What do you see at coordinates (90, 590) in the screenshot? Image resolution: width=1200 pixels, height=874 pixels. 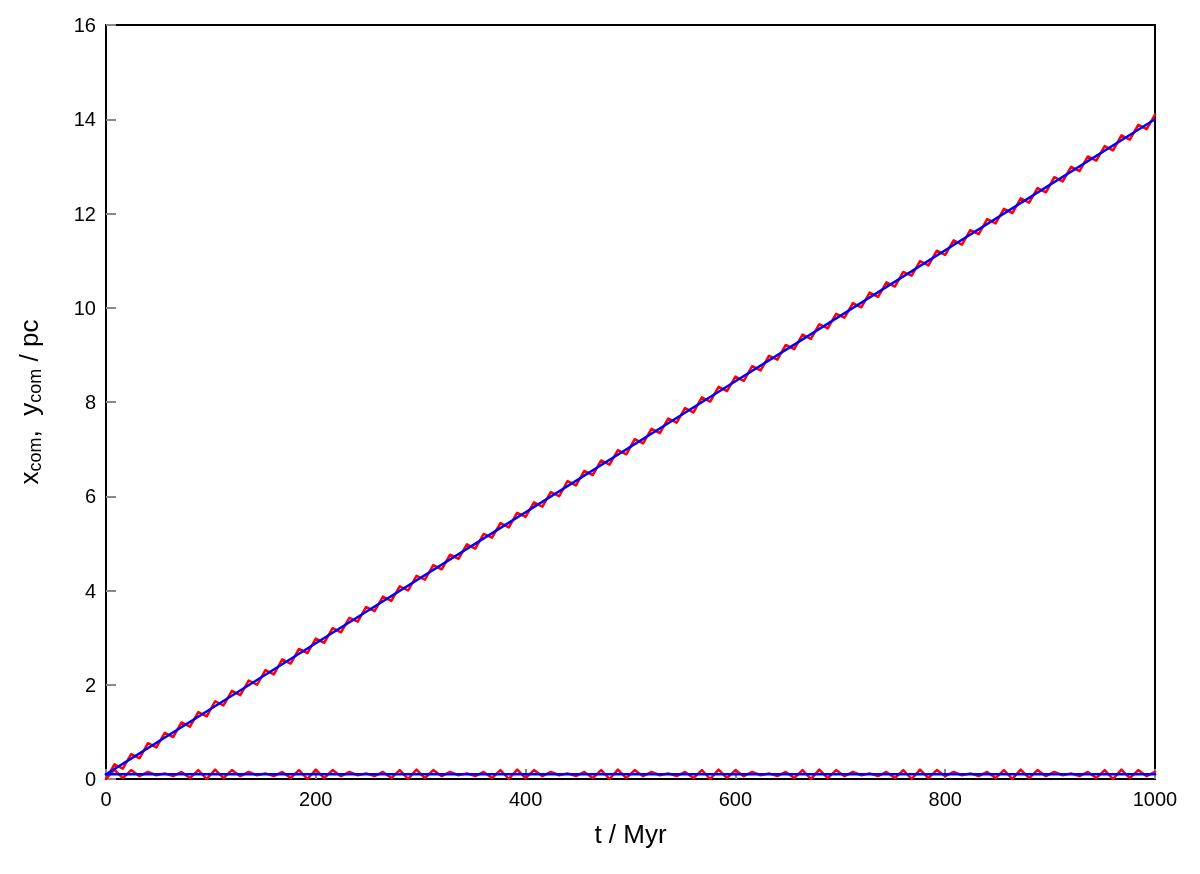 I see `y-tick-label: 4` at bounding box center [90, 590].